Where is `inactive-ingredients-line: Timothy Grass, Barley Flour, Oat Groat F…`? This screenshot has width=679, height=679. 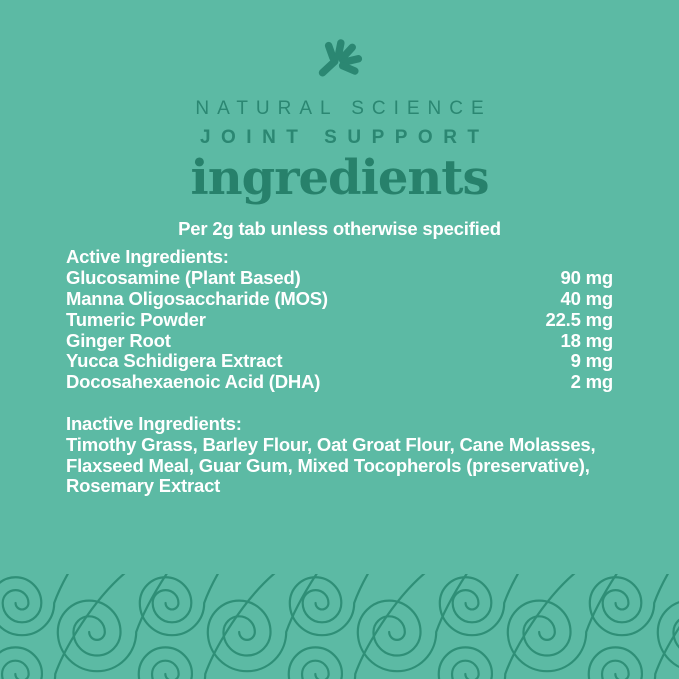 inactive-ingredients-line: Timothy Grass, Barley Flour, Oat Groat F… is located at coordinates (331, 444).